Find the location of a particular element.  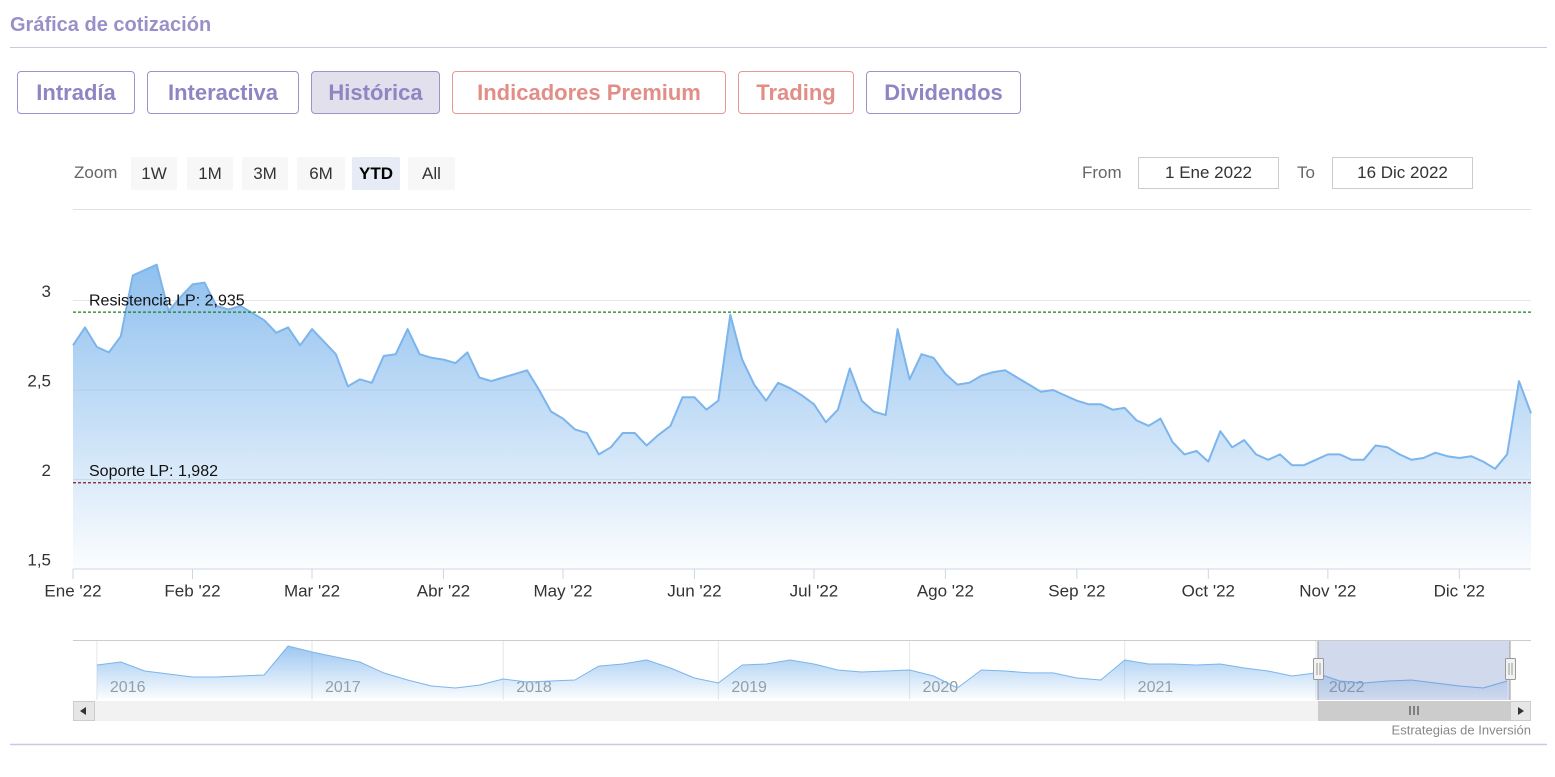

y-tick-label: 3 is located at coordinates (46, 291).